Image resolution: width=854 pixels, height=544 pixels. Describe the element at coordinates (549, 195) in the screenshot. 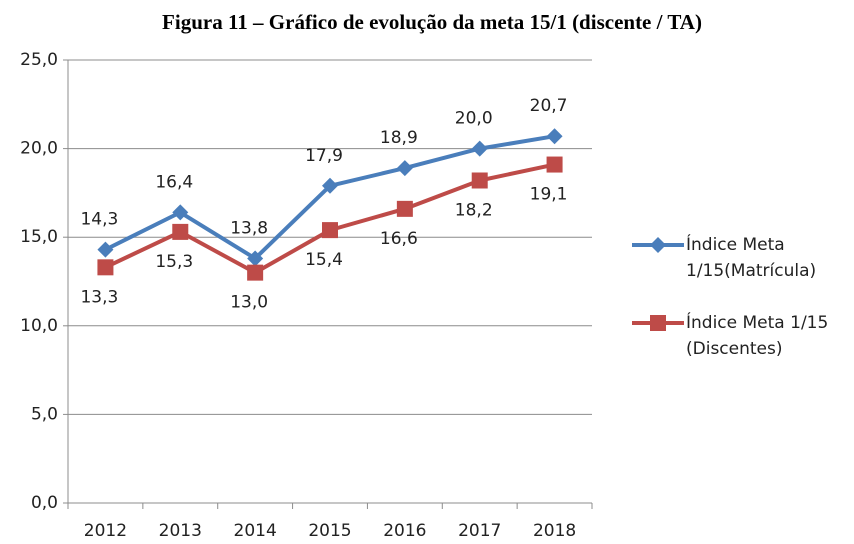

I see `data-label: 19,1` at that location.